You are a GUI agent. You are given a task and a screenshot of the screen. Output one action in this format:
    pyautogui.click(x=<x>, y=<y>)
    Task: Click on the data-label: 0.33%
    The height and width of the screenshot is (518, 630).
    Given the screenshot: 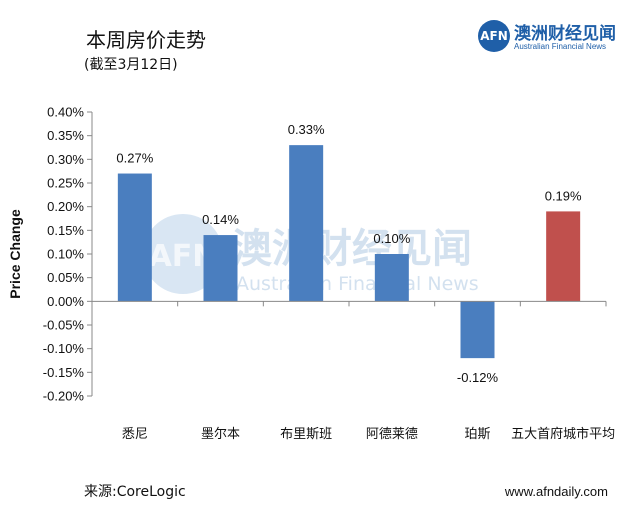 What is the action you would take?
    pyautogui.click(x=306, y=129)
    